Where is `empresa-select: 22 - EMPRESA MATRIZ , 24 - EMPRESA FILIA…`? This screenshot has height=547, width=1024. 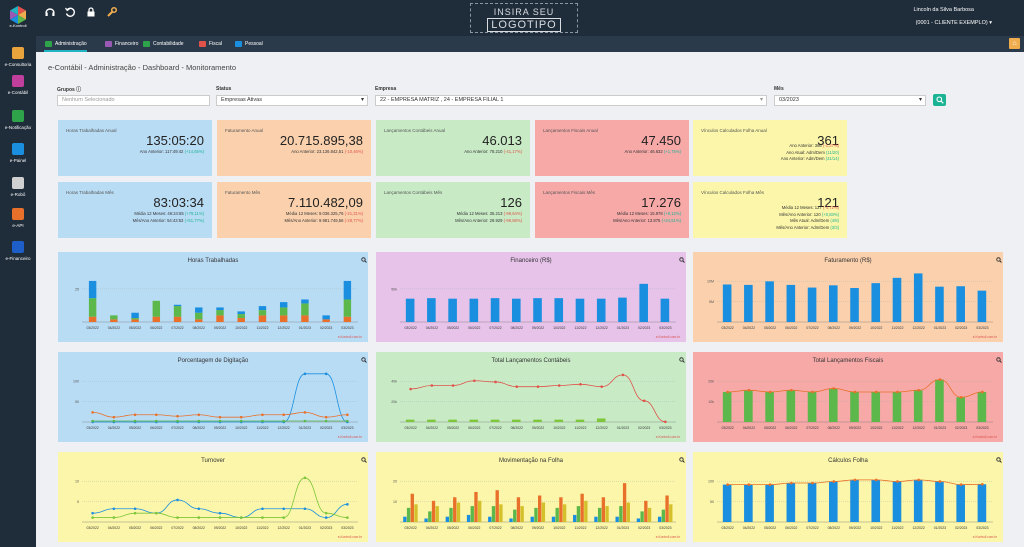
empresa-select: 22 - EMPRESA MATRIZ , 24 - EMPRESA FILIA… is located at coordinates (571, 100).